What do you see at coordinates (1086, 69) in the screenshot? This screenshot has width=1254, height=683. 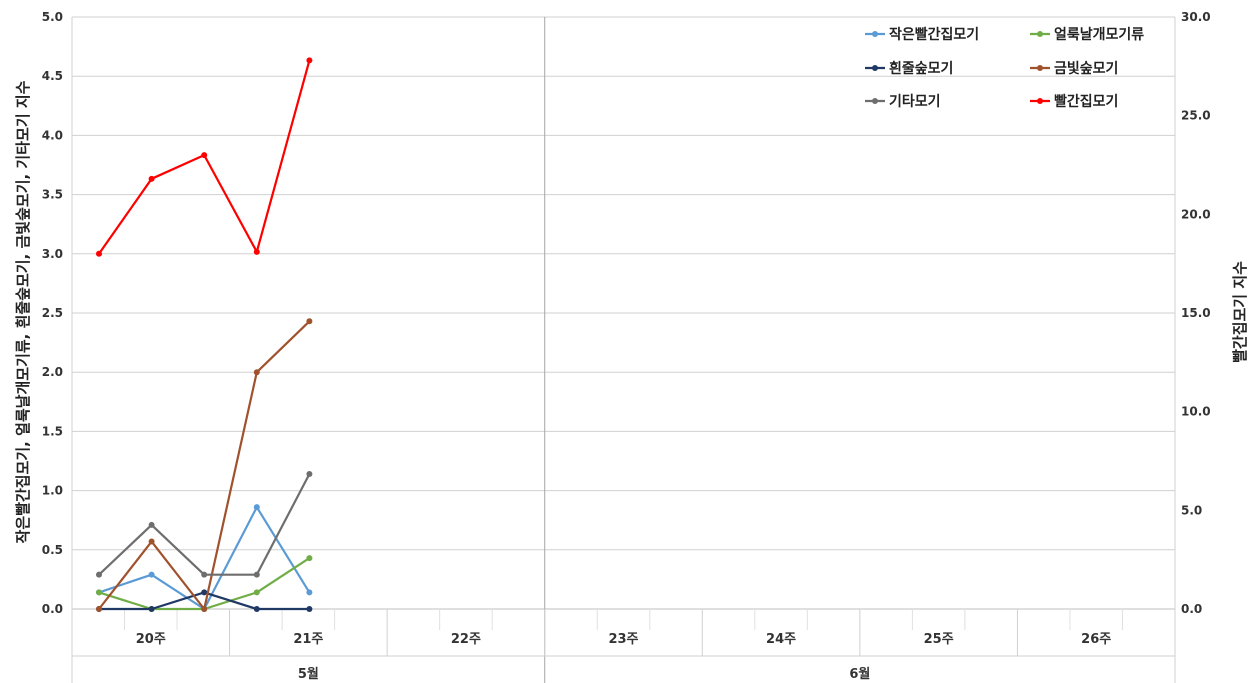 I see `legend-label: 금빛숲모기` at bounding box center [1086, 69].